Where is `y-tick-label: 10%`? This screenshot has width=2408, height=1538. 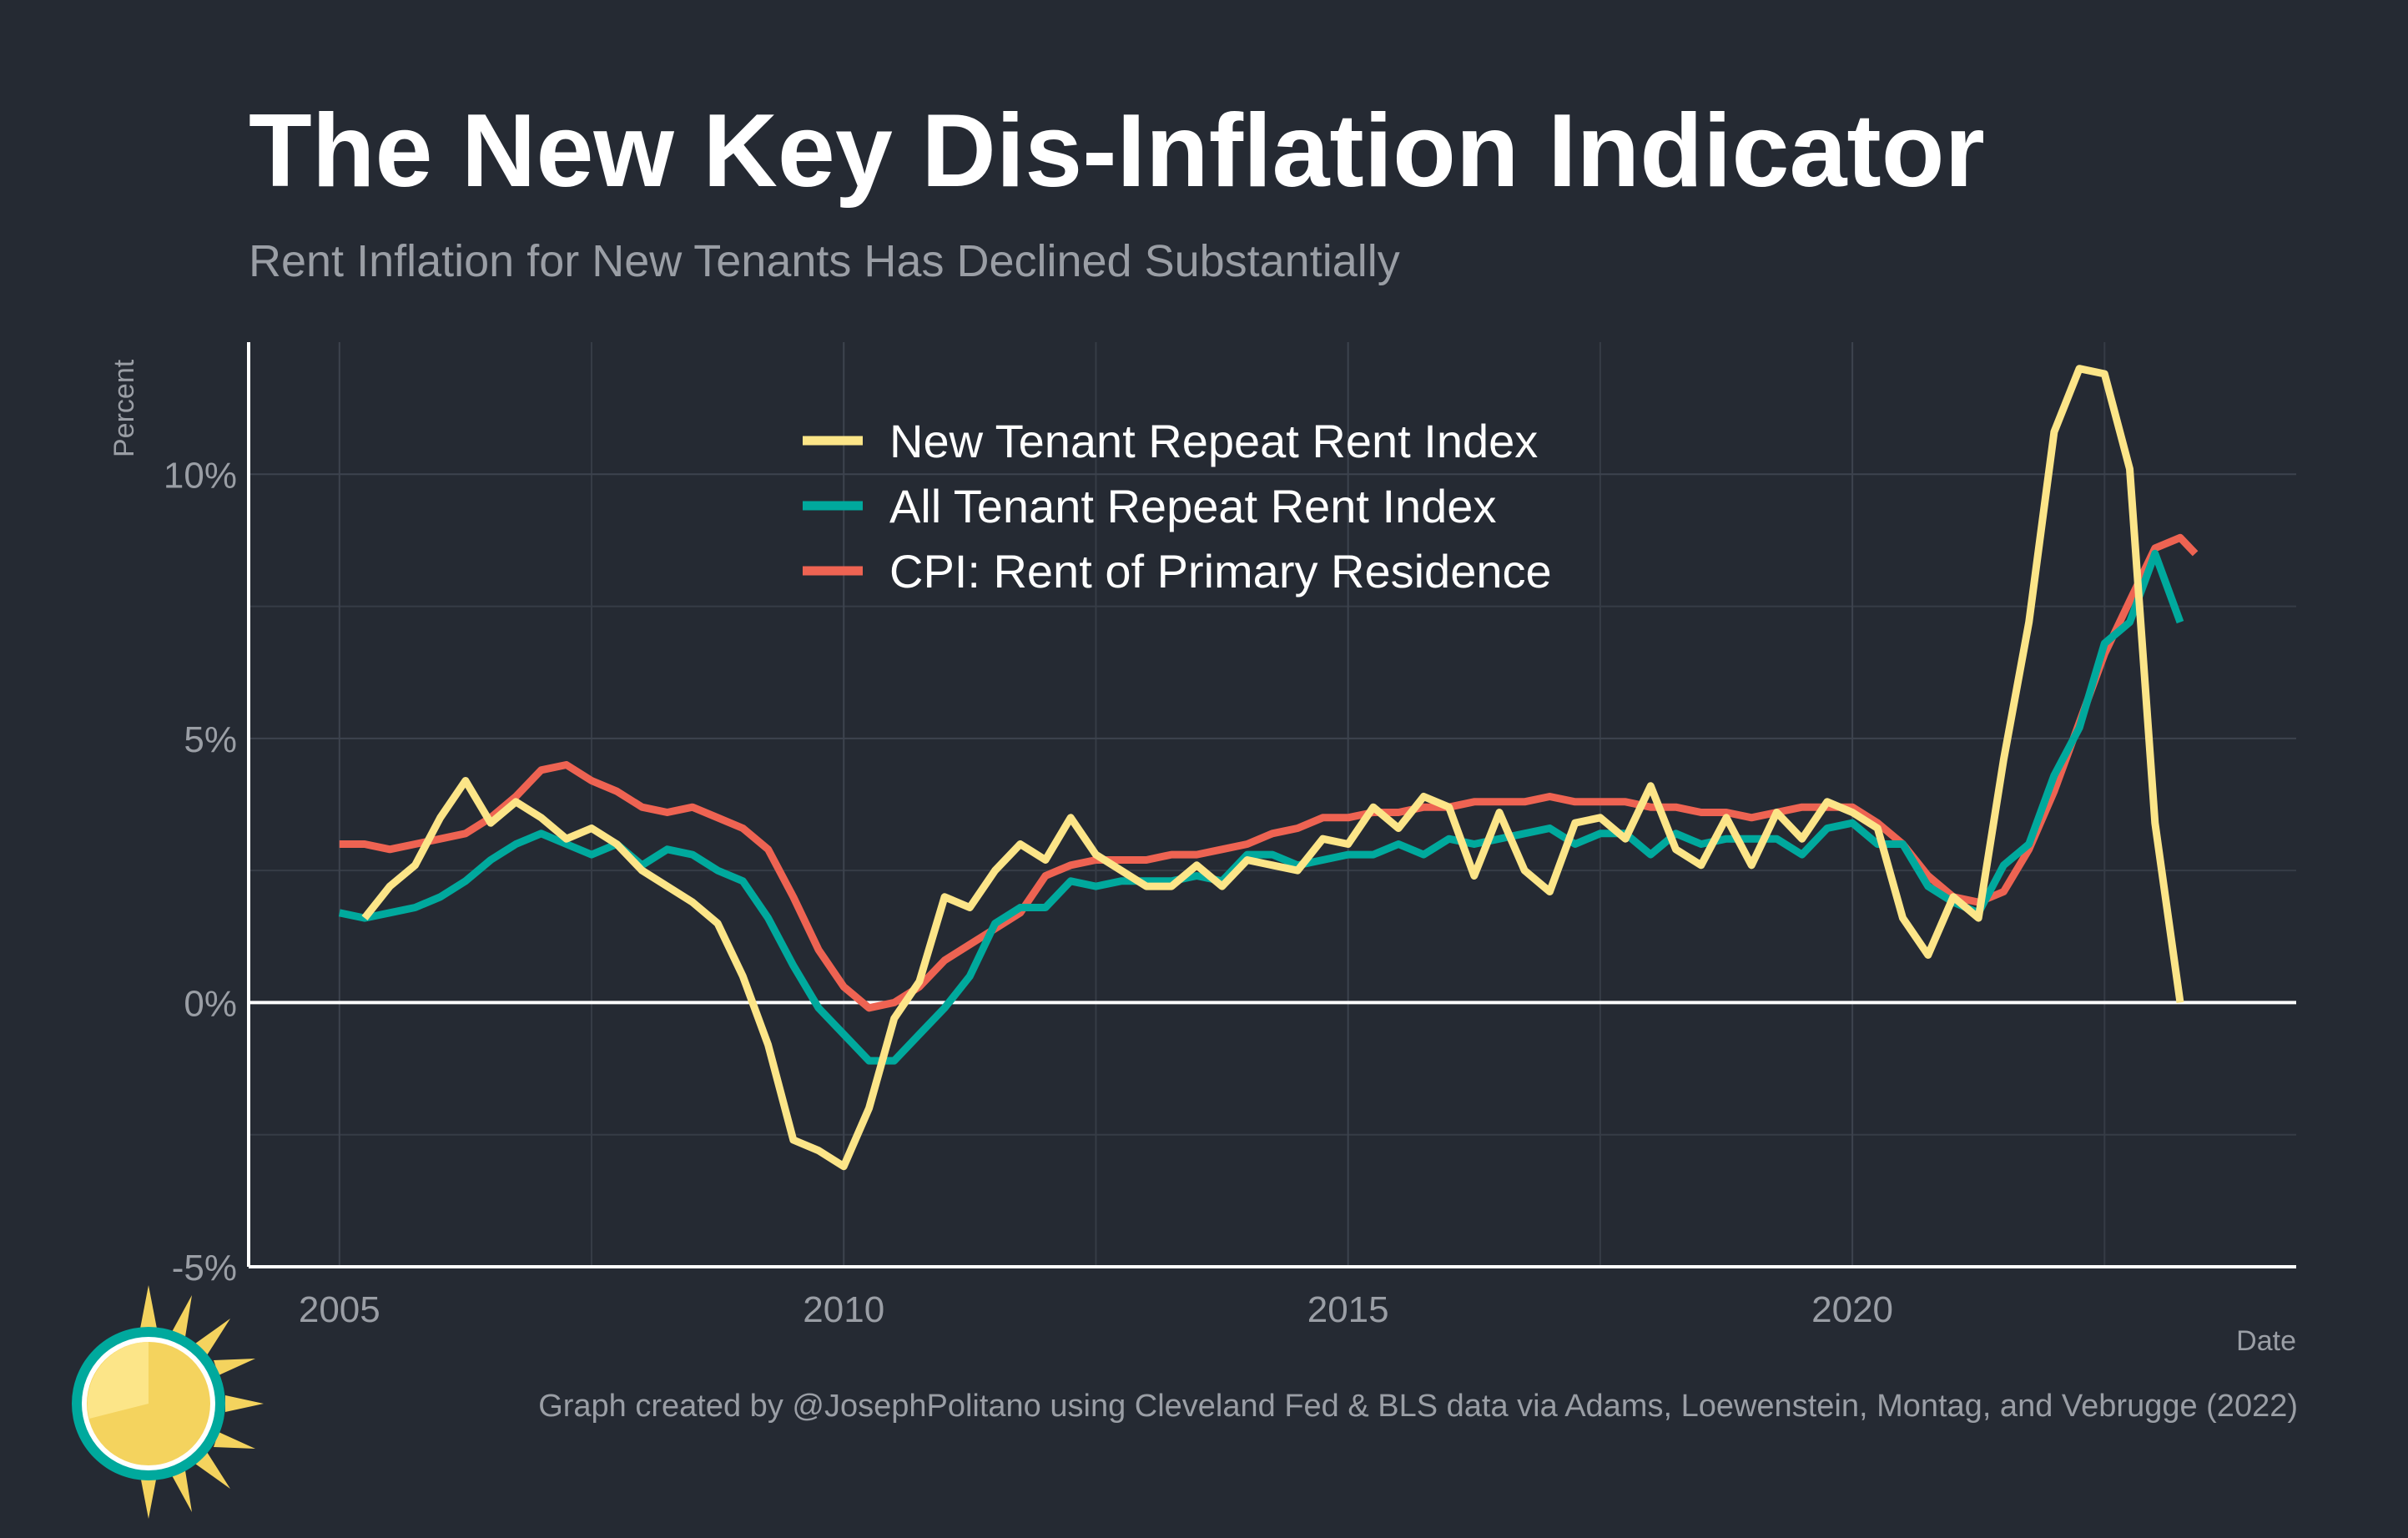 y-tick-label: 10% is located at coordinates (200, 475).